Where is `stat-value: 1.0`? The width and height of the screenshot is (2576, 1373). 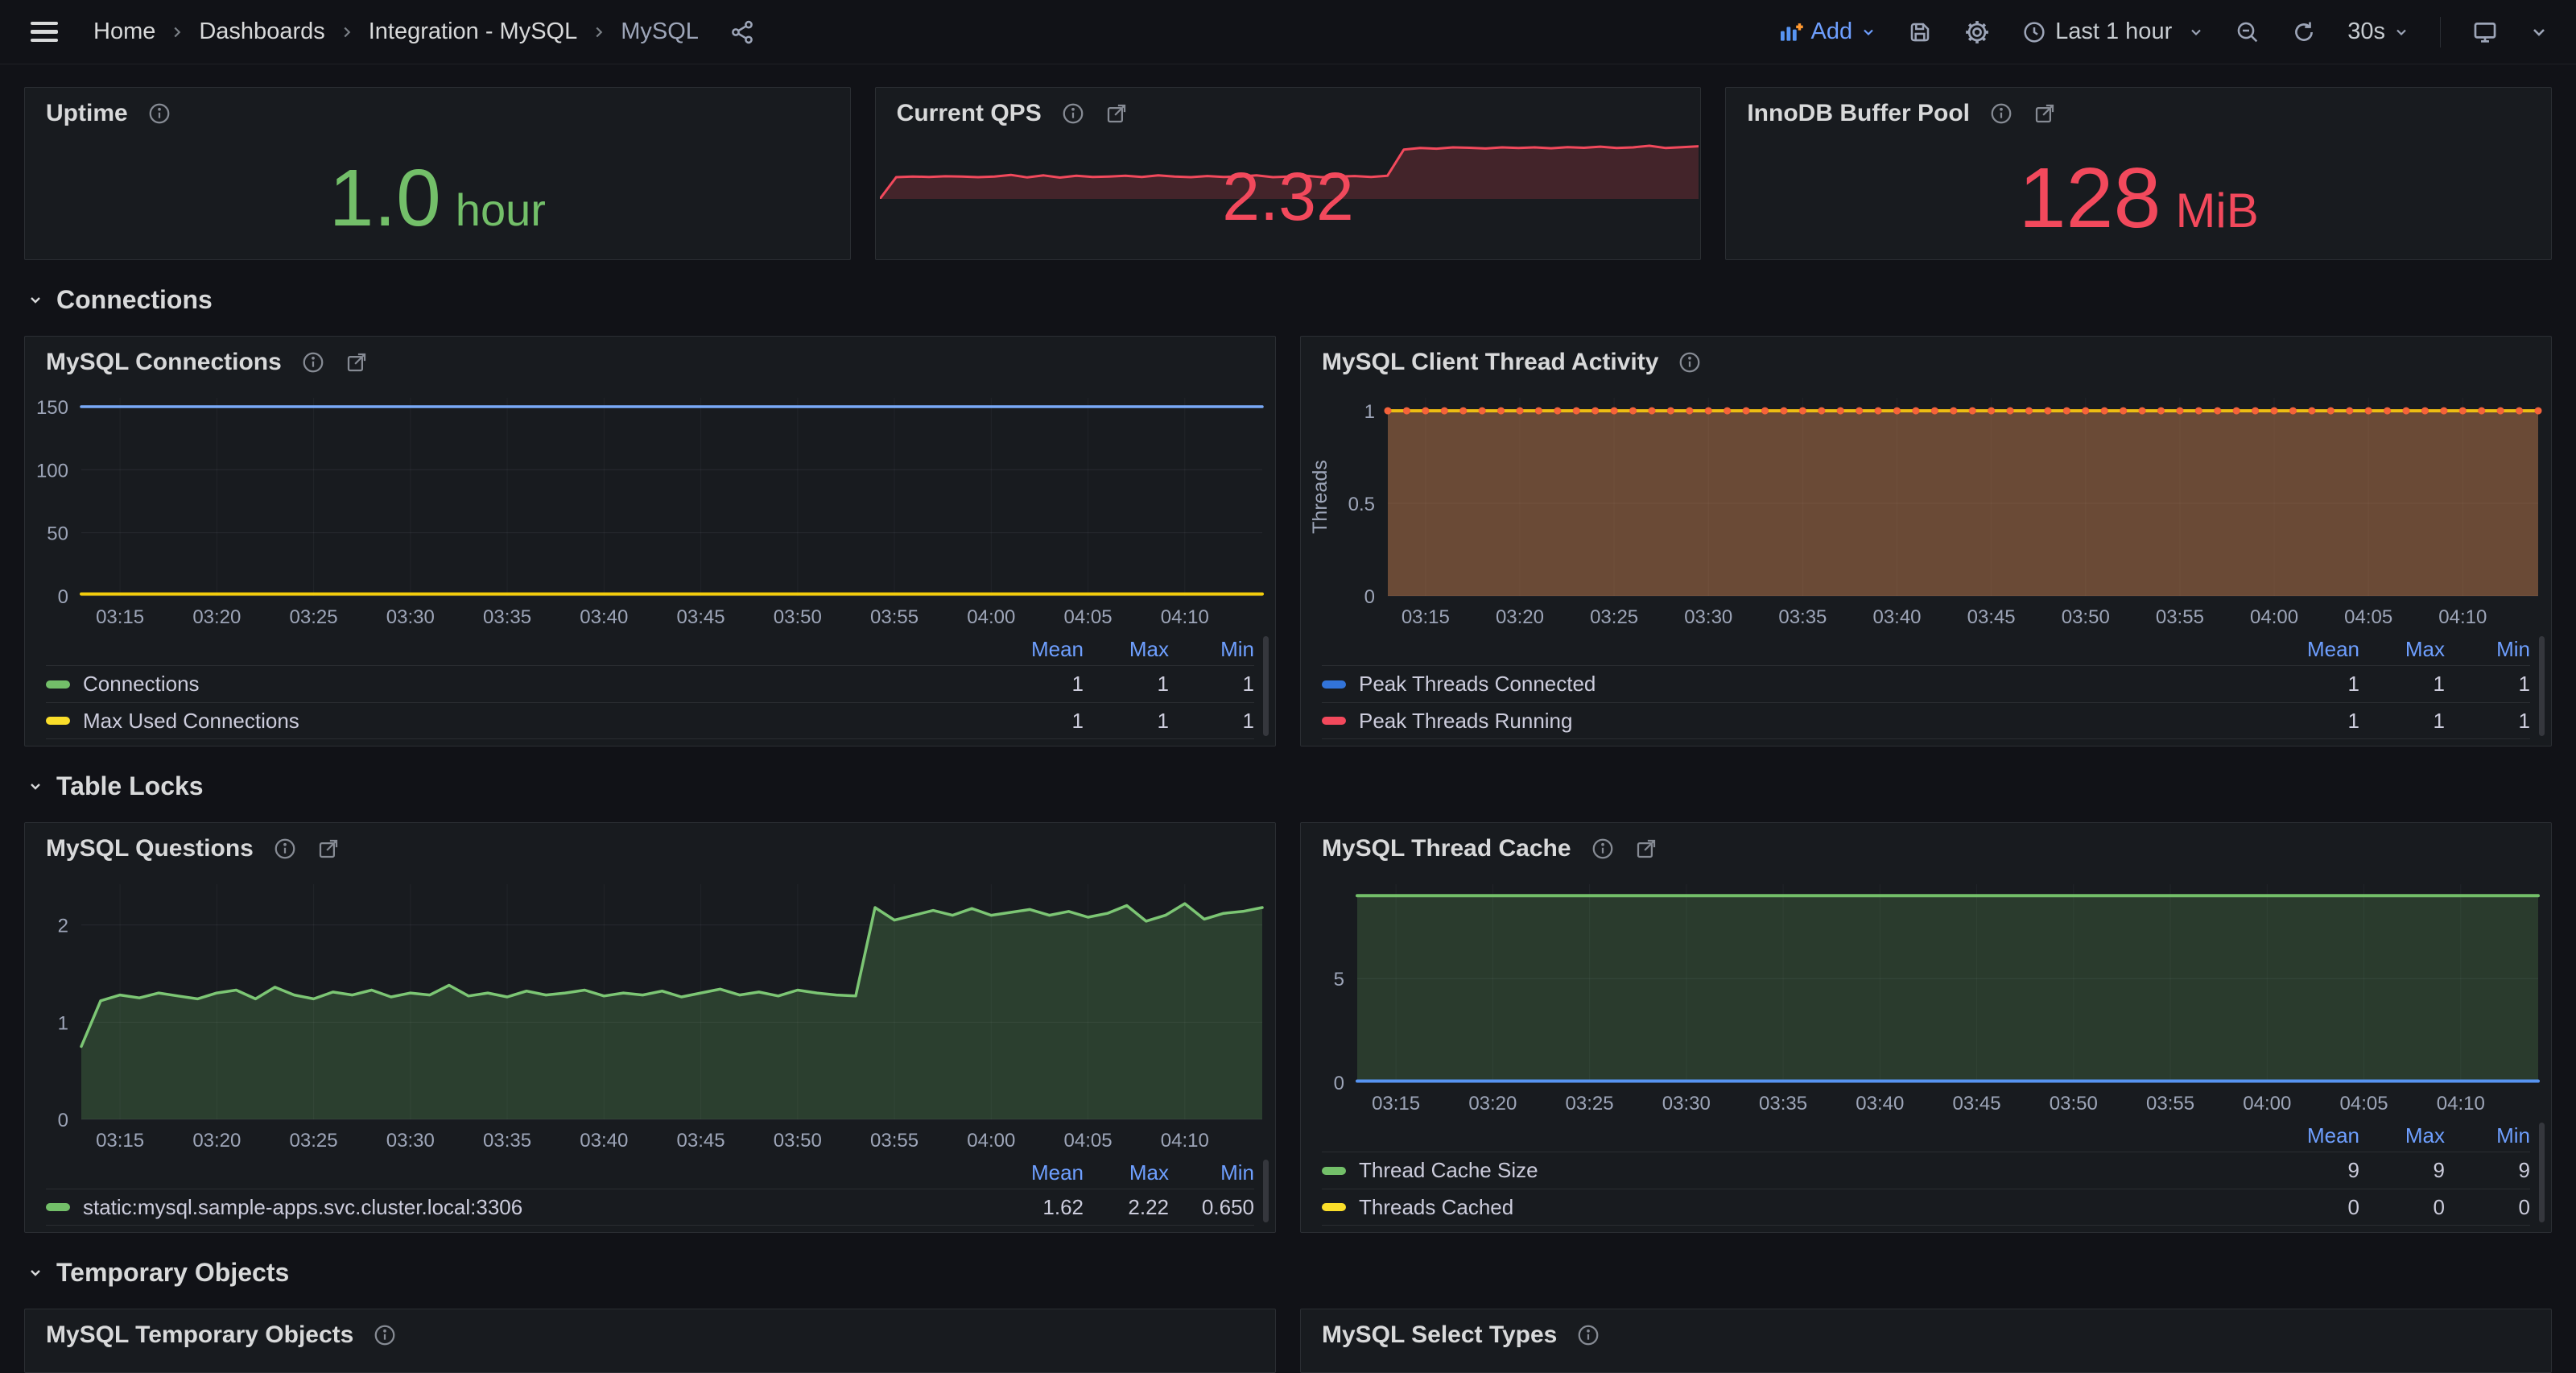 stat-value: 1.0 is located at coordinates (384, 198).